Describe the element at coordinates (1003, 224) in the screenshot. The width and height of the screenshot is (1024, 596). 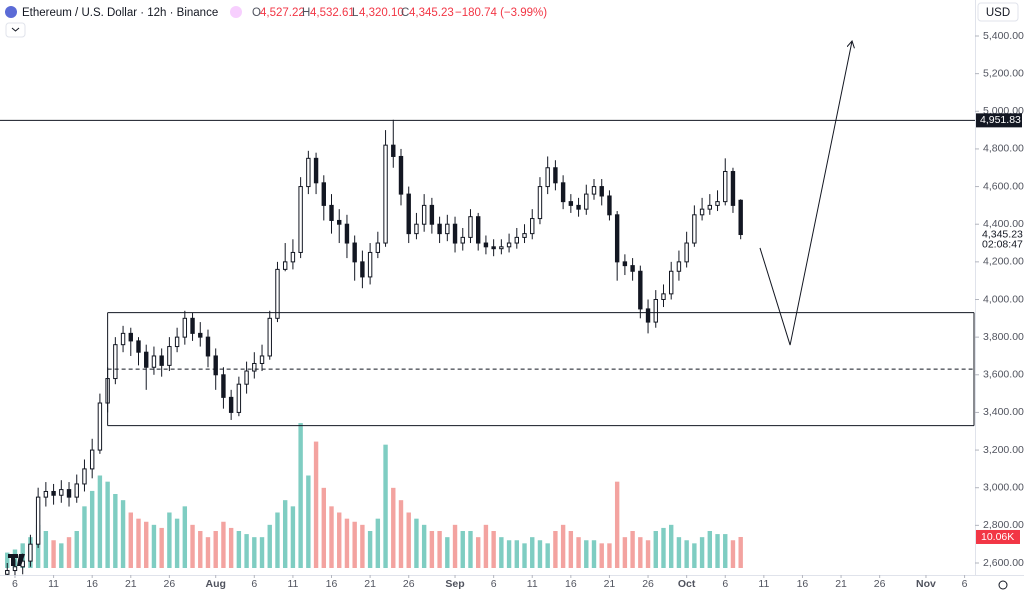
I see `y-tick-label: 4,400.00` at that location.